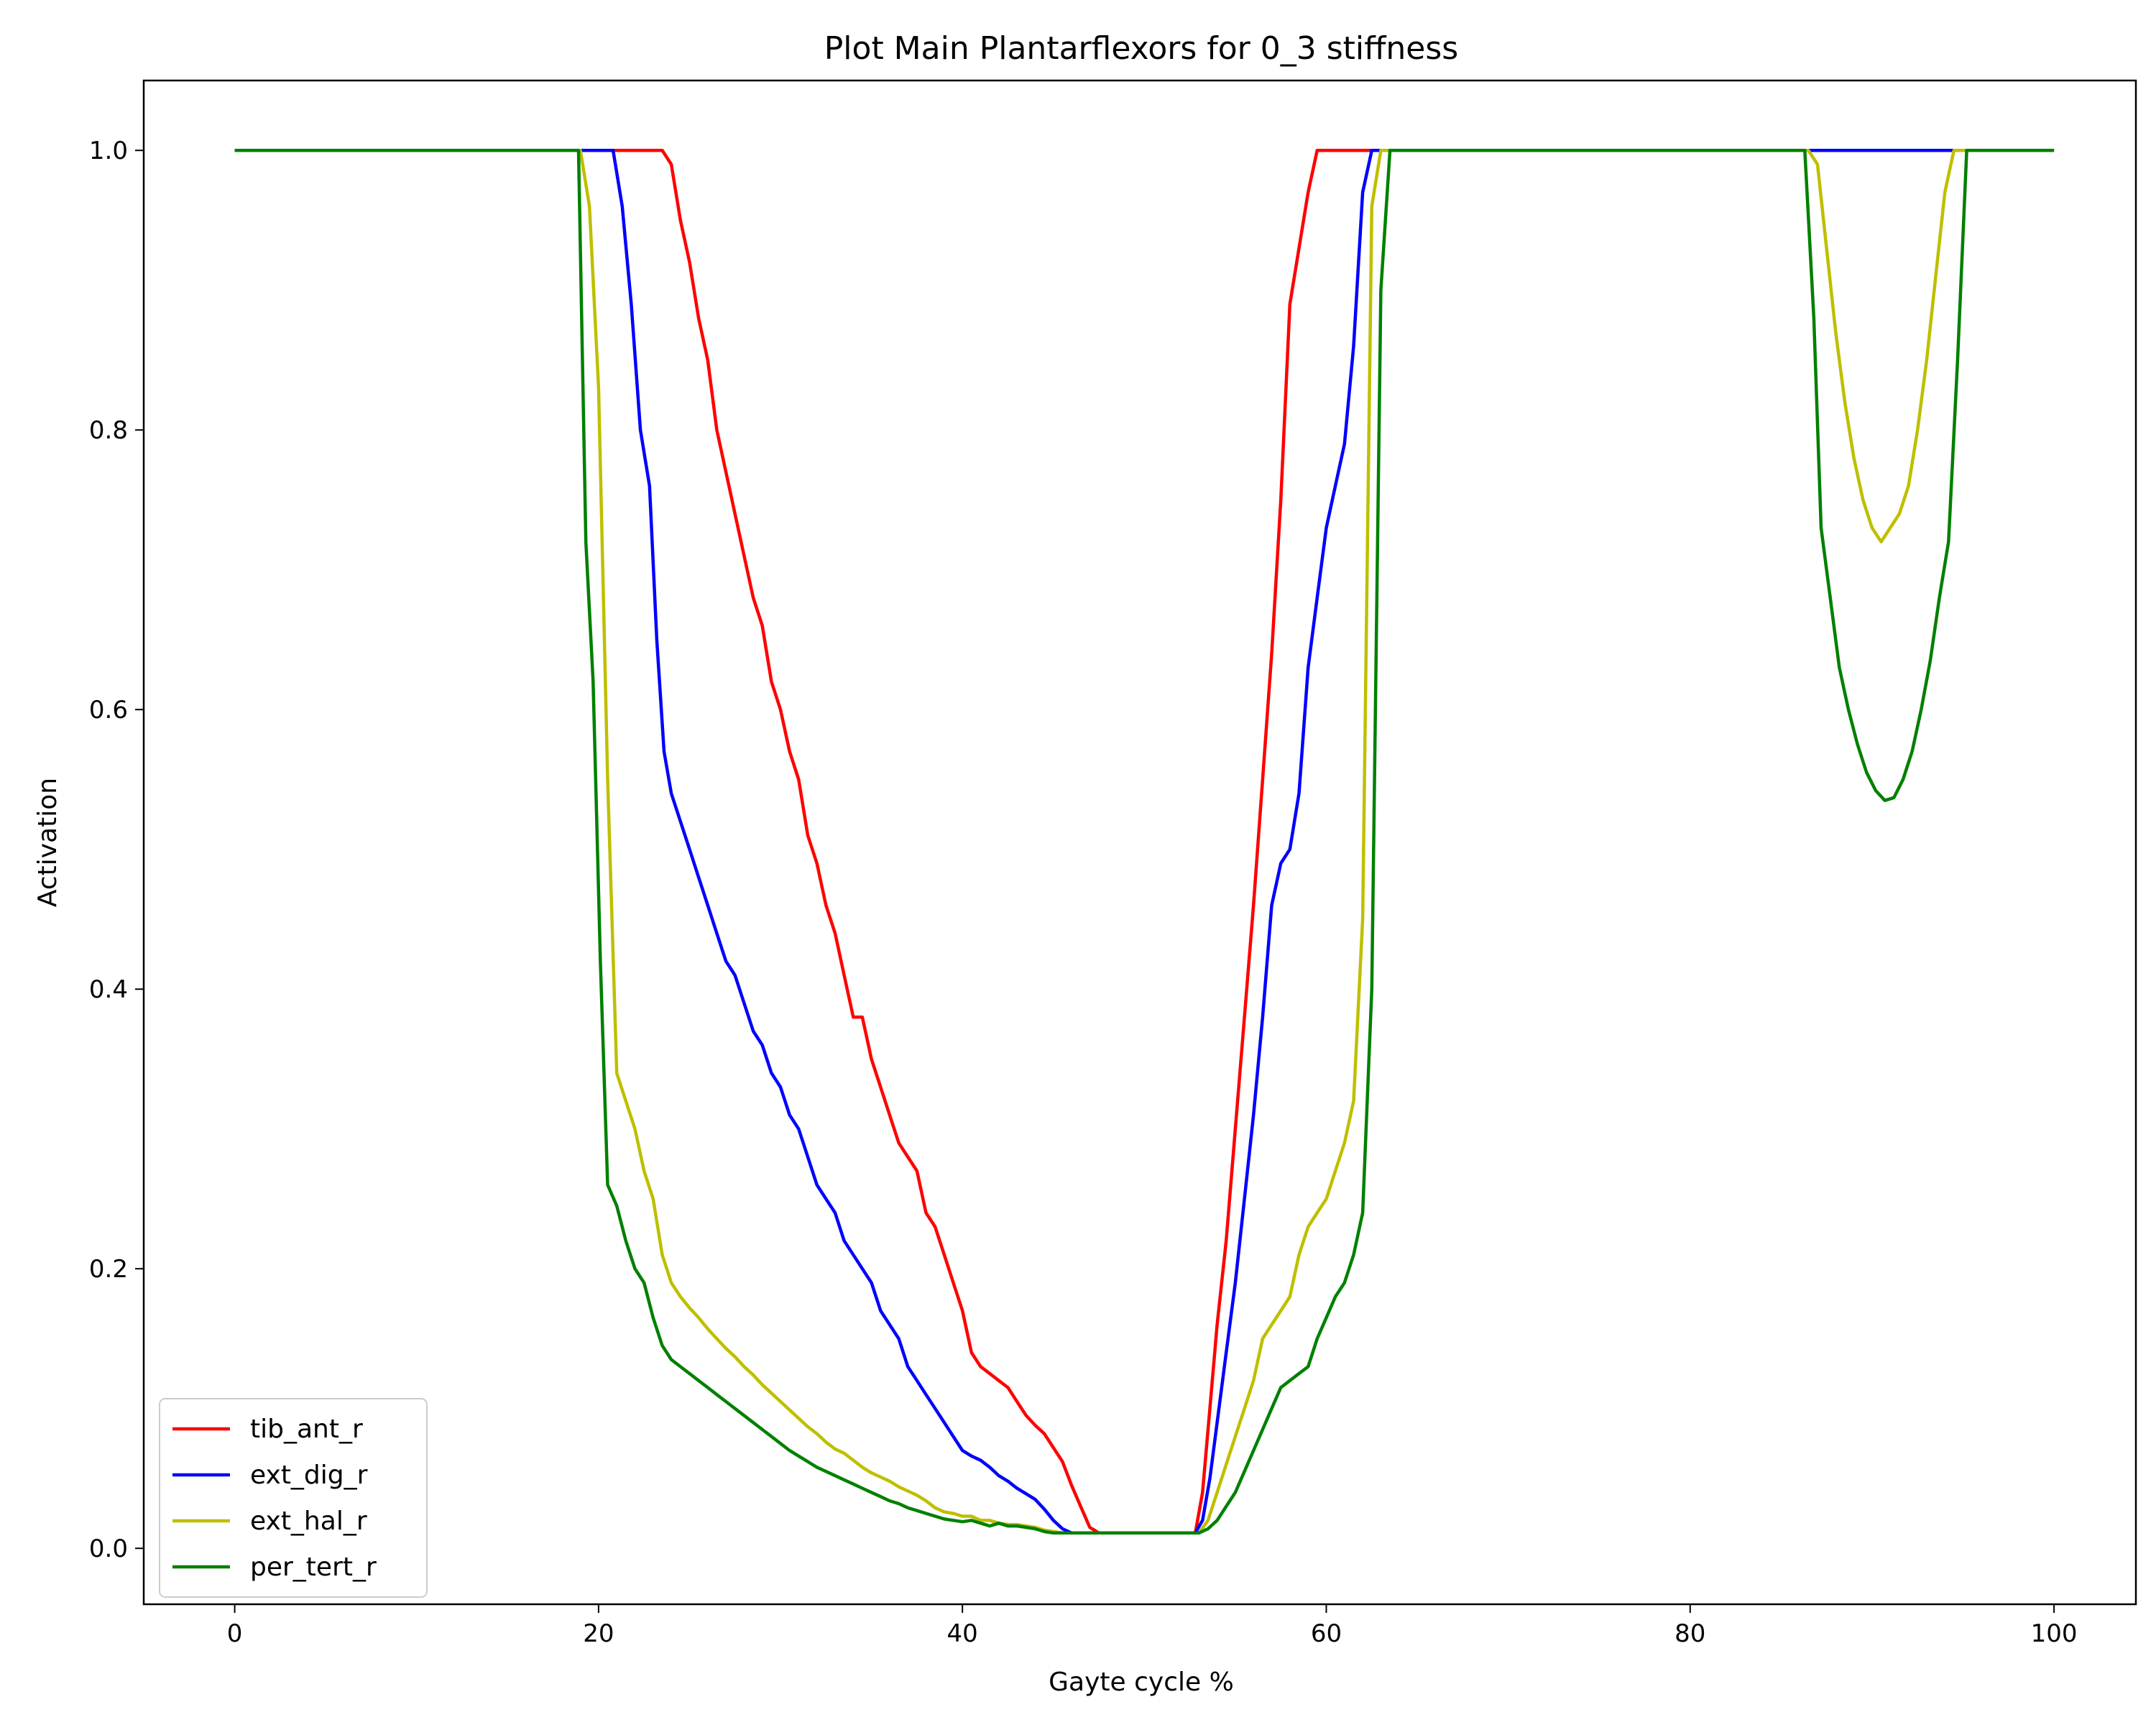 The height and width of the screenshot is (1725, 2156). What do you see at coordinates (235, 1633) in the screenshot?
I see `x-tick-label: 0` at bounding box center [235, 1633].